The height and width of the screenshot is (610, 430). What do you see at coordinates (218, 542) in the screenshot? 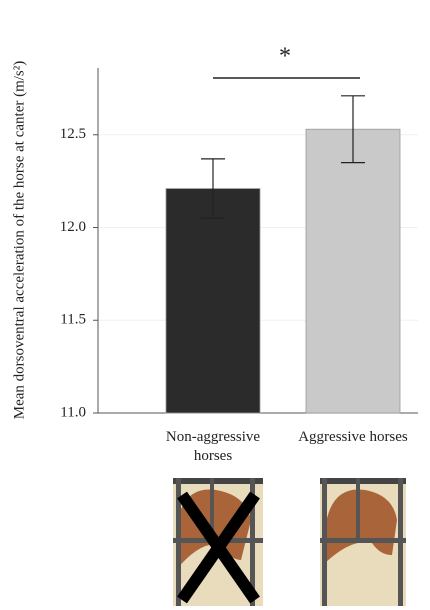
I see `horse-image-non-aggressive` at bounding box center [218, 542].